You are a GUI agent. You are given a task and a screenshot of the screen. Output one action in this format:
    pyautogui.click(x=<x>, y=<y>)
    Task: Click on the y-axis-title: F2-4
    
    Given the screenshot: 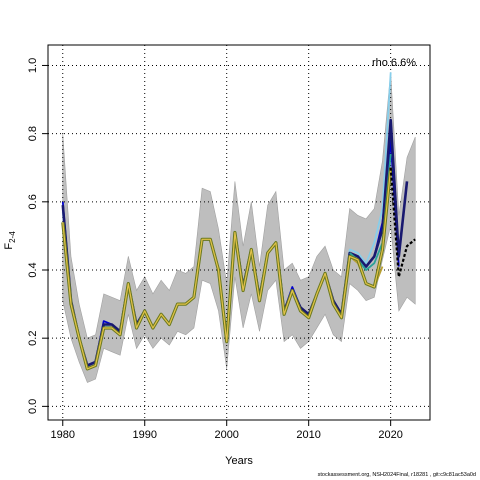 What is the action you would take?
    pyautogui.click(x=10, y=240)
    